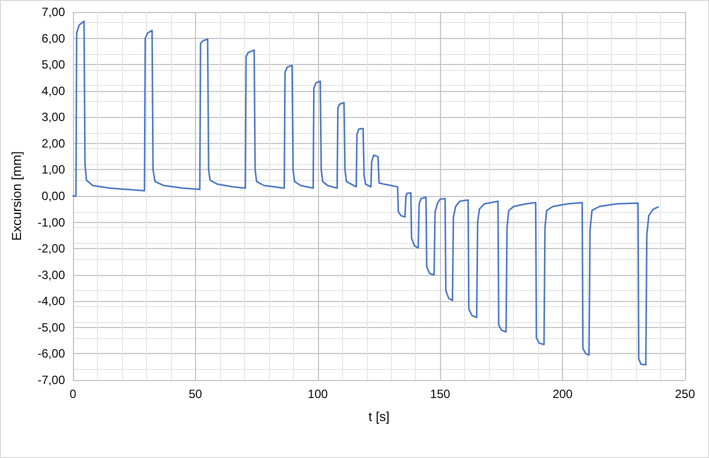 This screenshot has width=709, height=458. Describe the element at coordinates (52, 249) in the screenshot. I see `y-tick-label: -2,00` at that location.